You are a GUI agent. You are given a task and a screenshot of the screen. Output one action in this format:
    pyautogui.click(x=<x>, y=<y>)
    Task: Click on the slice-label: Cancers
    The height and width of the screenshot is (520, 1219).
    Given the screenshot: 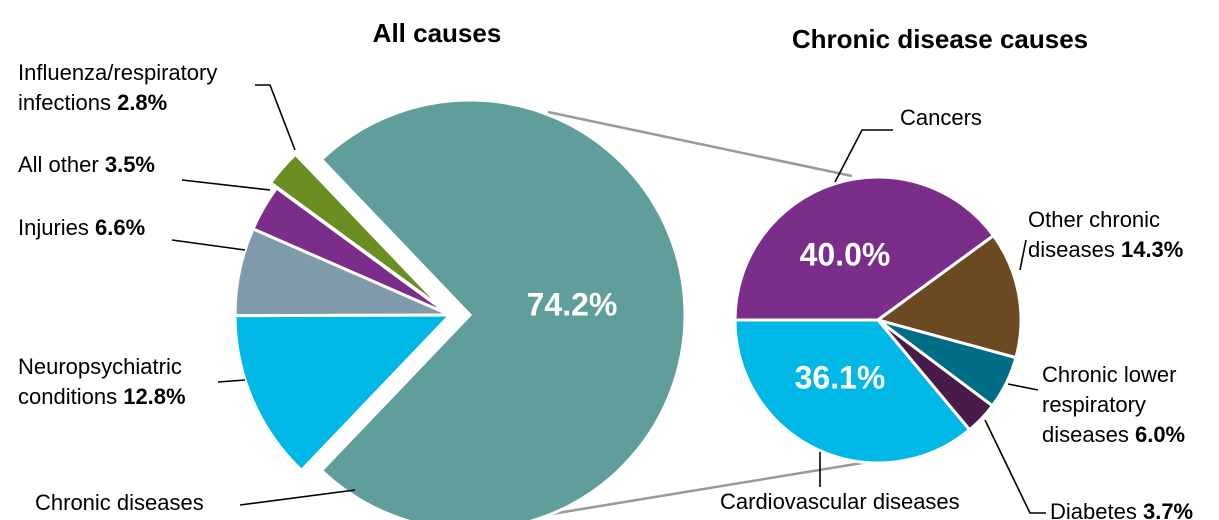 What is the action you would take?
    pyautogui.click(x=975, y=118)
    